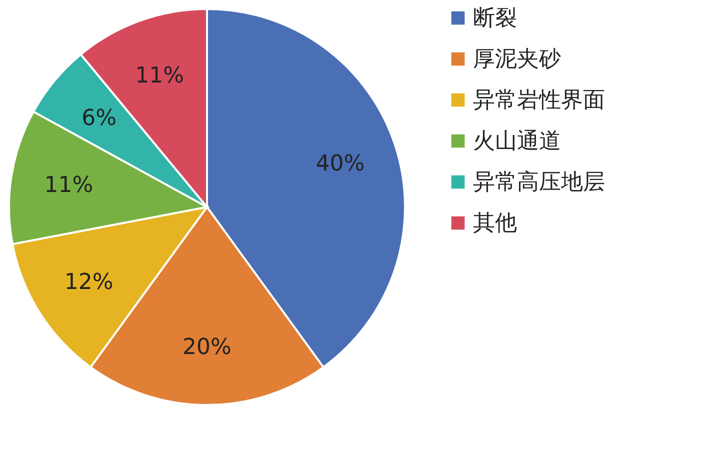 The height and width of the screenshot is (459, 711). I want to click on legend-label: 火山通道, so click(517, 141).